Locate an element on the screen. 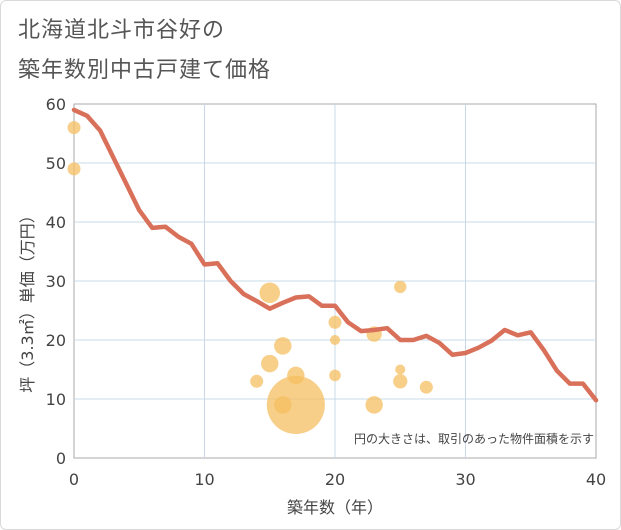  y-tick-label: 10 is located at coordinates (56, 399).